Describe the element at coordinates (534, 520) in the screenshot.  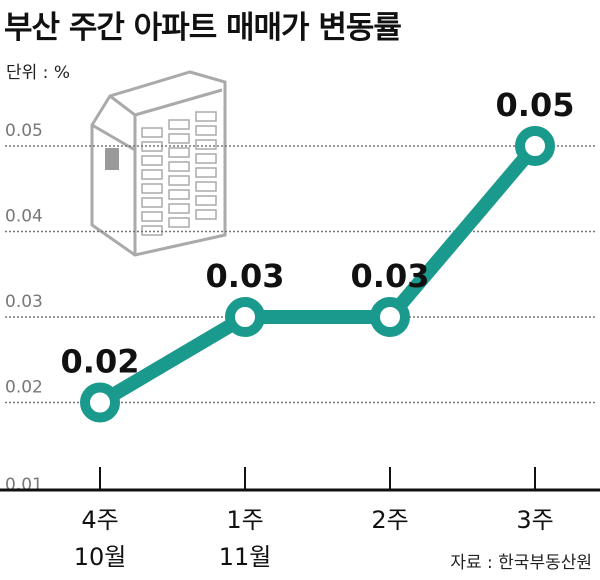
I see `x-tick-label: 3주` at that location.